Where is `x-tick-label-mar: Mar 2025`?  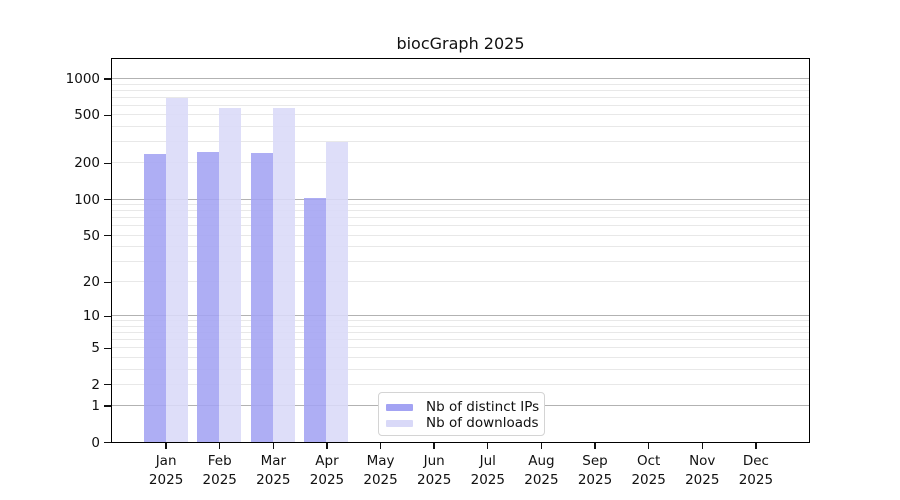
x-tick-label-mar: Mar 2025 is located at coordinates (273, 470).